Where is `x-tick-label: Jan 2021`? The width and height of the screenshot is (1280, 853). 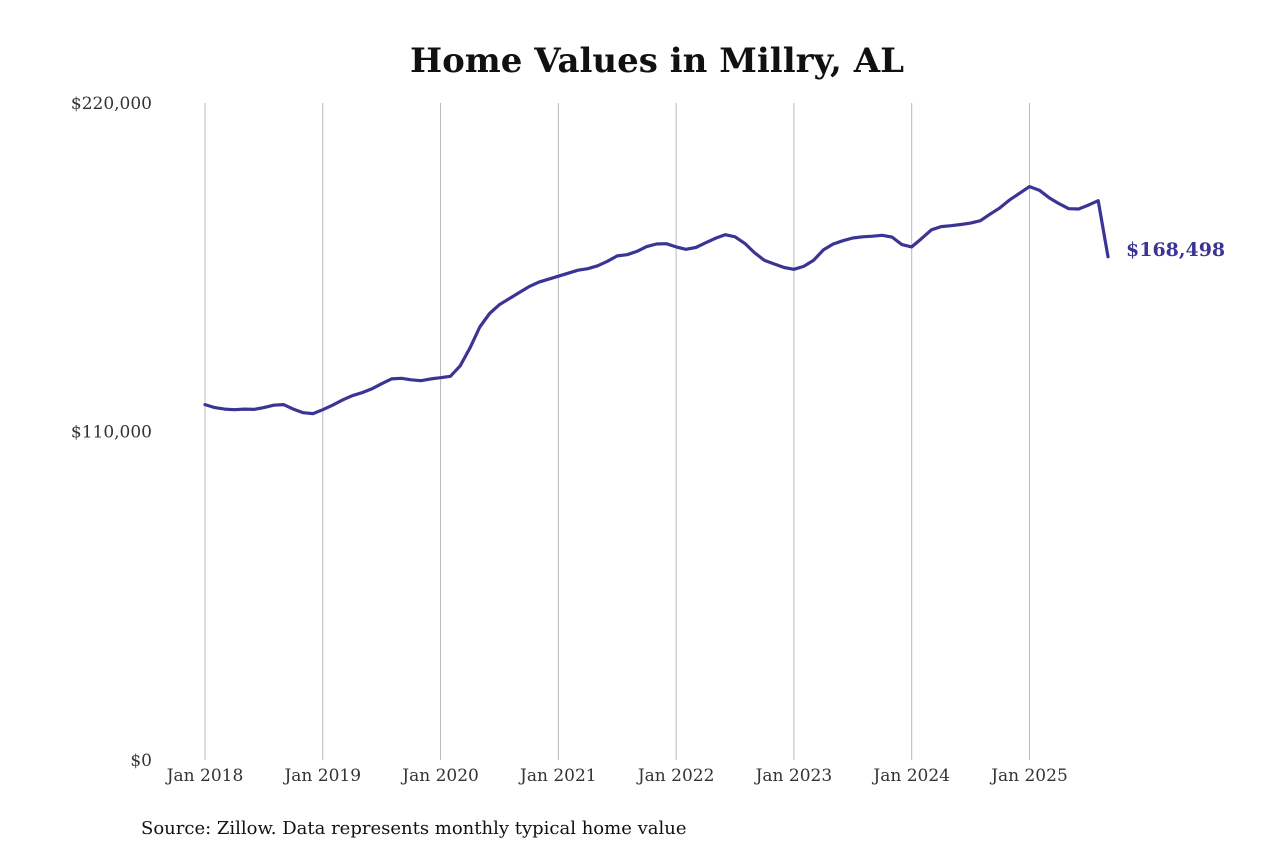 x-tick-label: Jan 2021 is located at coordinates (557, 776).